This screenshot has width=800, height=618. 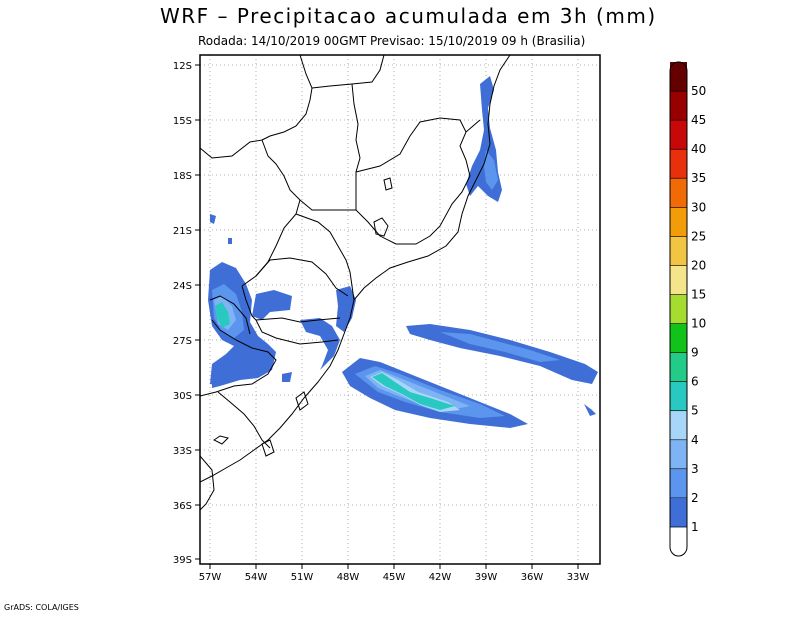 I want to click on colorbar-label: 50, so click(x=698, y=91).